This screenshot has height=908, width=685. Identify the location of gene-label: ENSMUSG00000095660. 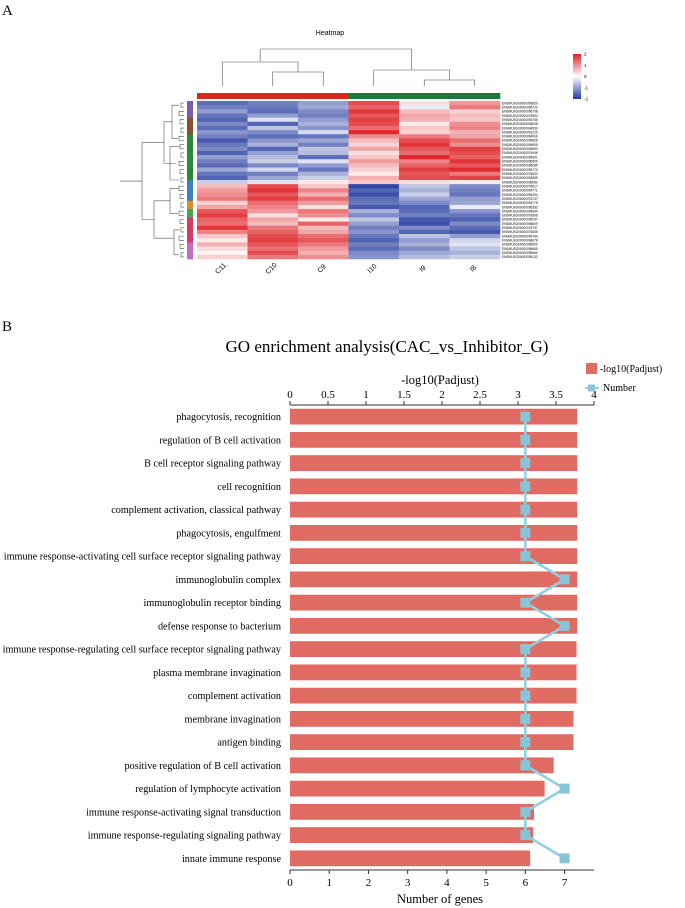
(520, 253).